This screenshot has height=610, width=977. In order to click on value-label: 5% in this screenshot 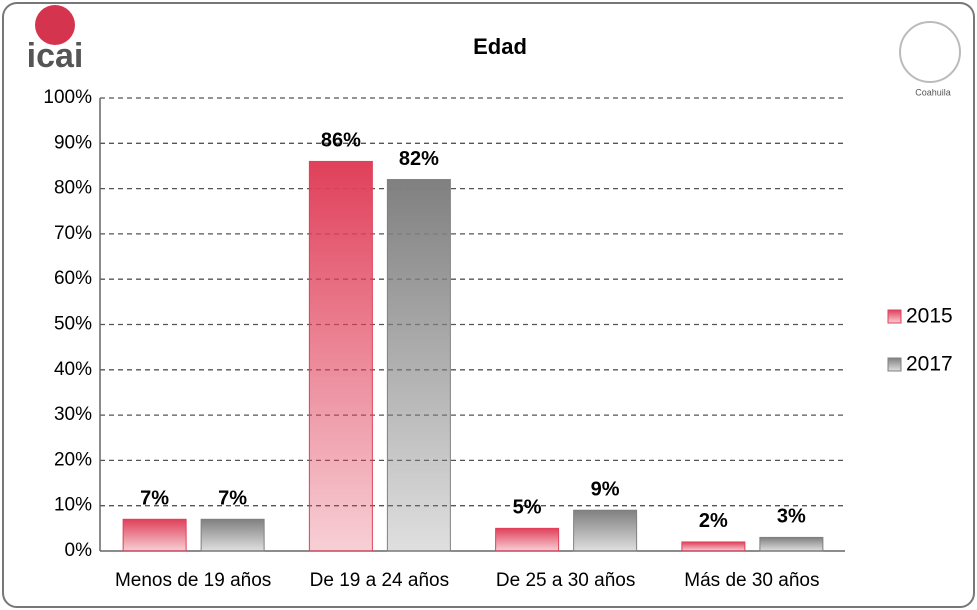, I will do `click(527, 508)`.